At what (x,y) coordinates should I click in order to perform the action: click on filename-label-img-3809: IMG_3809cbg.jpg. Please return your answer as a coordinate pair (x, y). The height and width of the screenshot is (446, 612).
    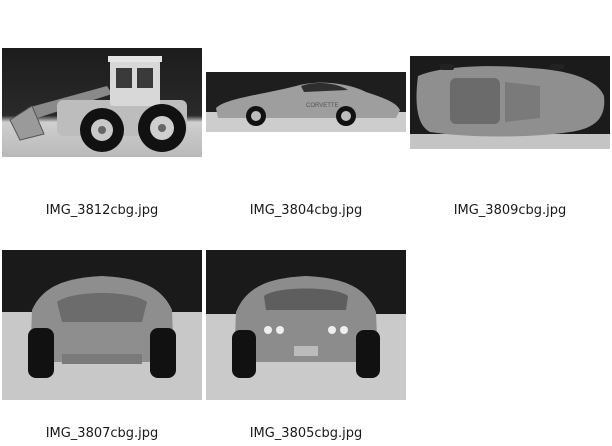
    Looking at the image, I should click on (510, 210).